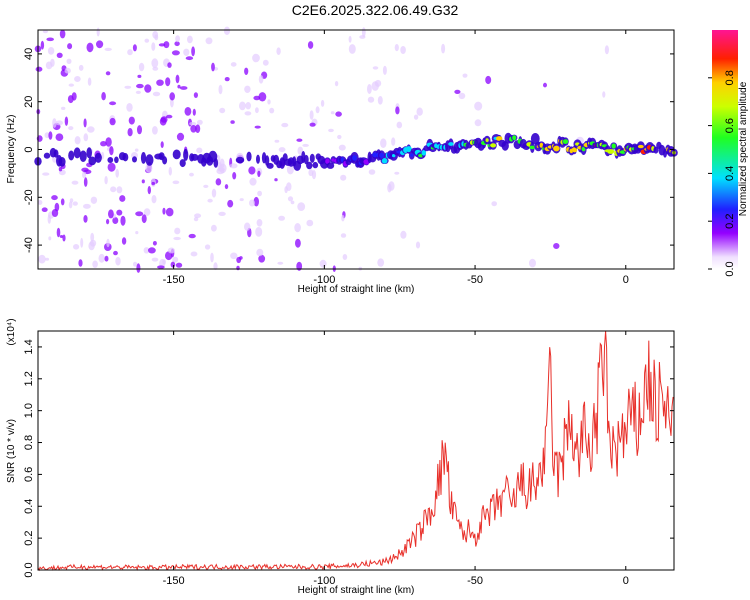 Image resolution: width=750 pixels, height=600 pixels. What do you see at coordinates (375, 10) in the screenshot?
I see `chart-title: C2E6.2025.322.06.49.G32` at bounding box center [375, 10].